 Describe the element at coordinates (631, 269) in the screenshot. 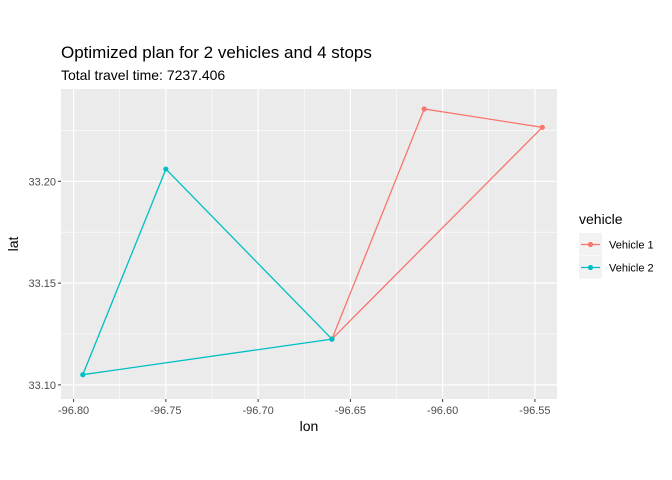

I see `legend-label: Vehicle 2` at that location.